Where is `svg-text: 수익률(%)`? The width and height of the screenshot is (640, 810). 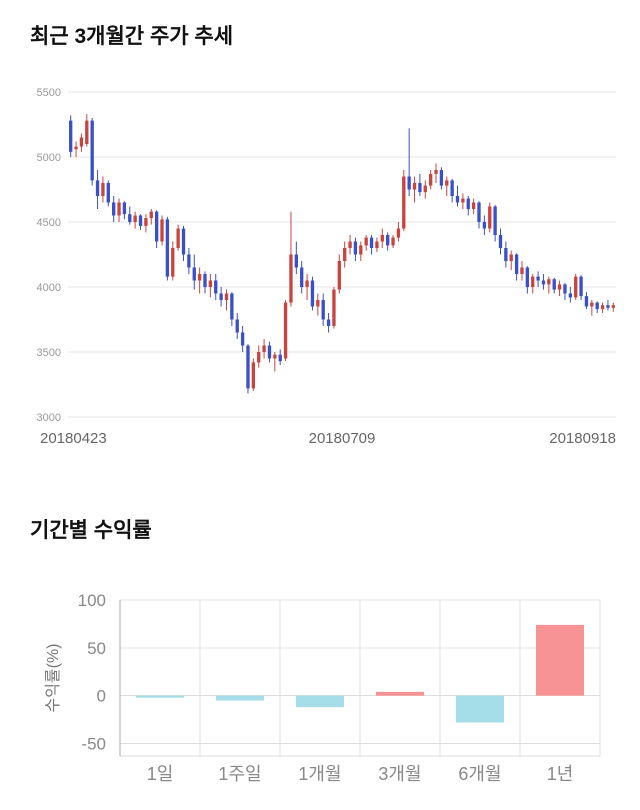 svg-text: 수익률(%) is located at coordinates (53, 677).